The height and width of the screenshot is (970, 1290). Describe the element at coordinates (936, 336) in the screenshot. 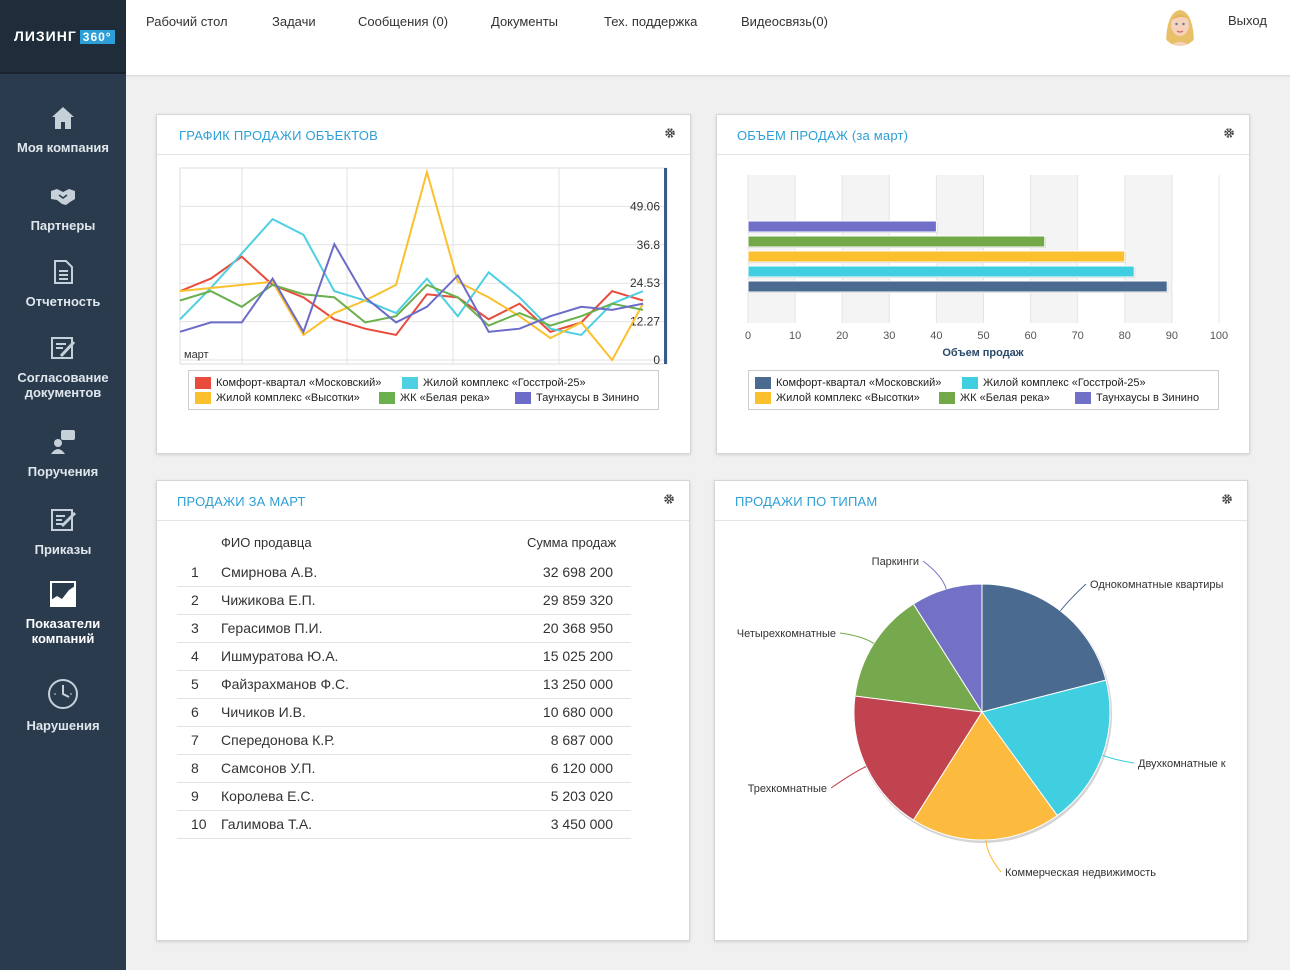

I see `x-tick-label: 40` at that location.